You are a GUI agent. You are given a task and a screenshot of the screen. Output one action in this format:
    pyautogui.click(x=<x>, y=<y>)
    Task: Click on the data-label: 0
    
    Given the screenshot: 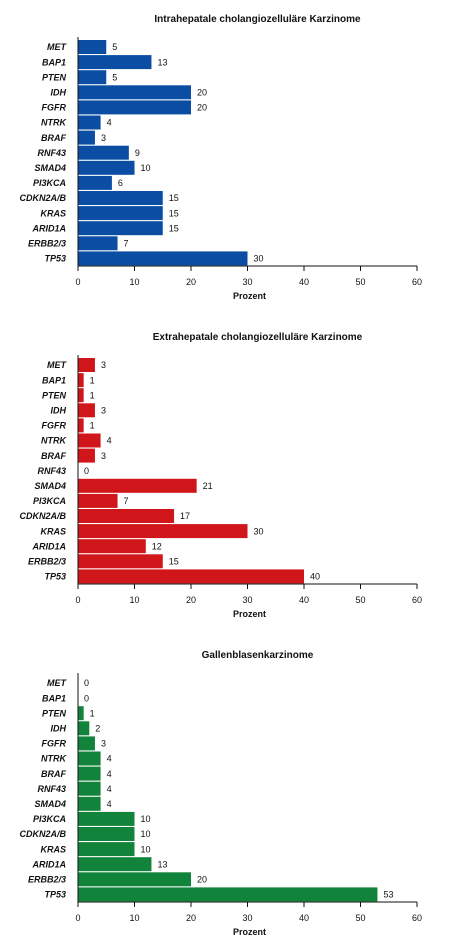 What is the action you would take?
    pyautogui.click(x=86, y=471)
    